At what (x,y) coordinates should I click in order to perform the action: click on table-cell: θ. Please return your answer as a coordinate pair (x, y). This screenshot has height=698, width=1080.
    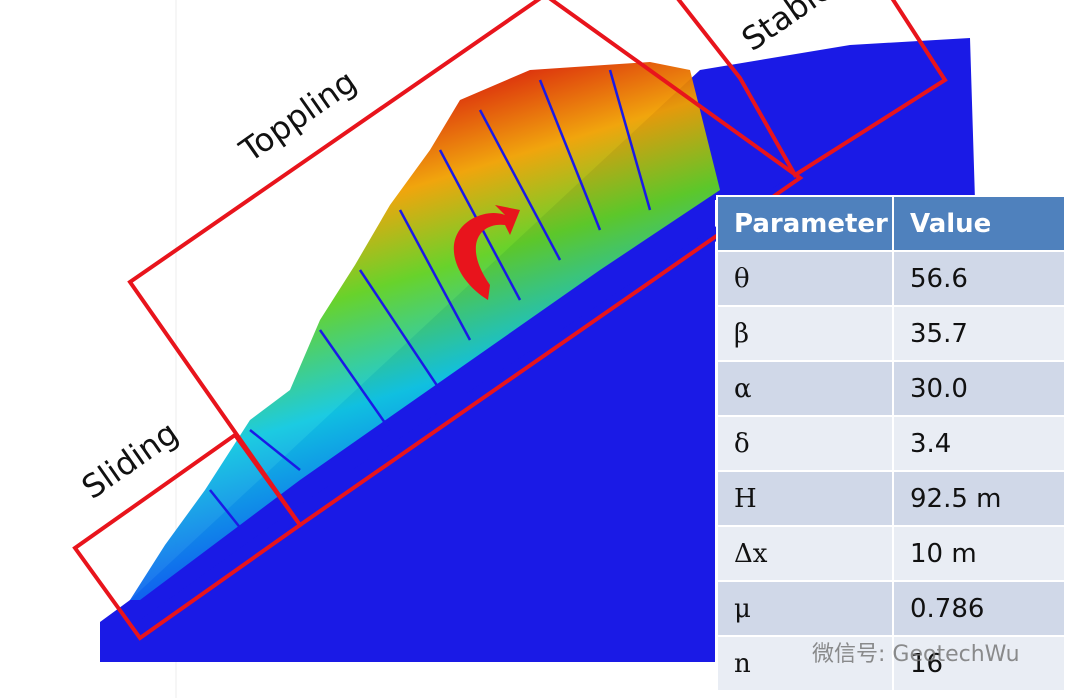
    Looking at the image, I should click on (805, 278).